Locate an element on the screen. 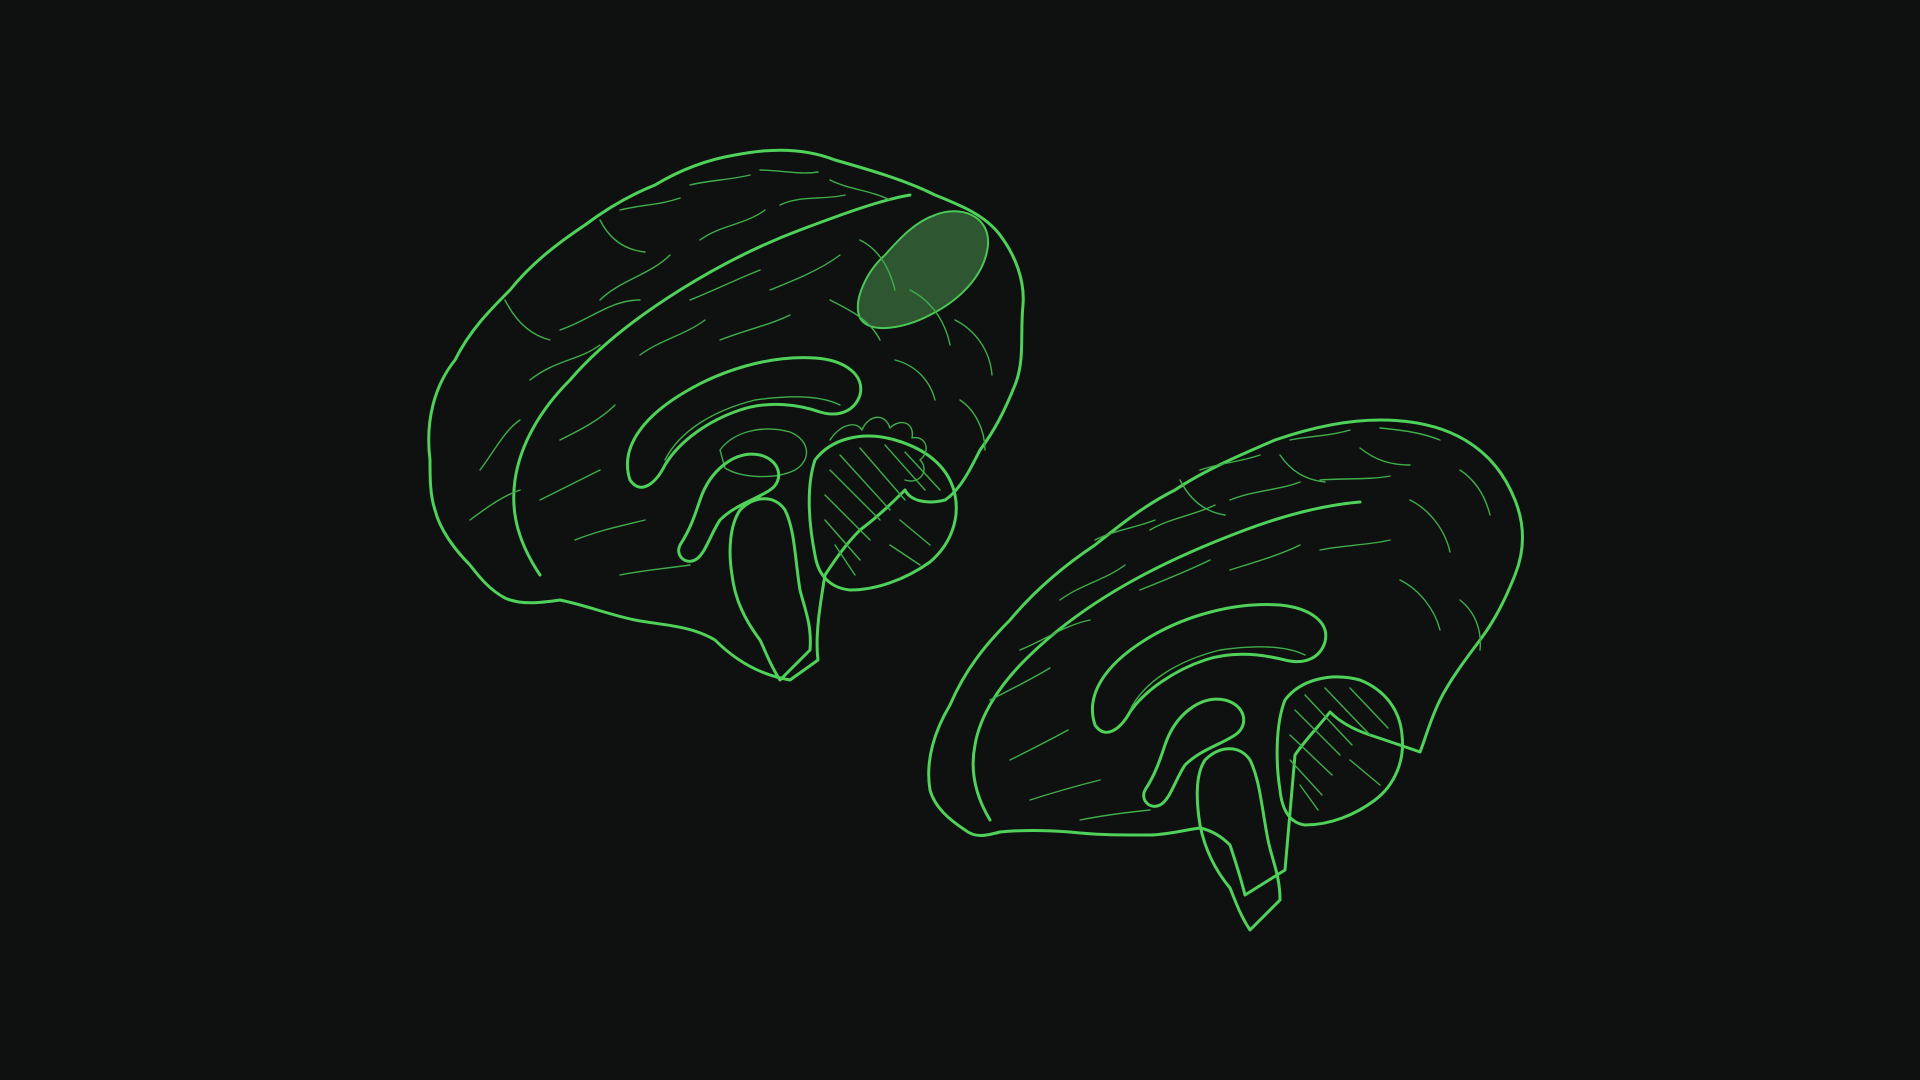 The image size is (1920, 1080). front-brain-hippocampus-hook is located at coordinates (1194, 752).